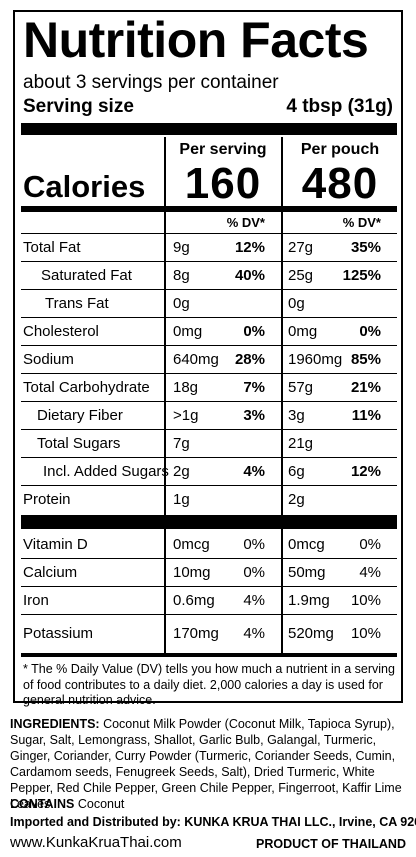 This screenshot has width=416, height=857. I want to click on nutrient-name: Total Fat, so click(52, 247).